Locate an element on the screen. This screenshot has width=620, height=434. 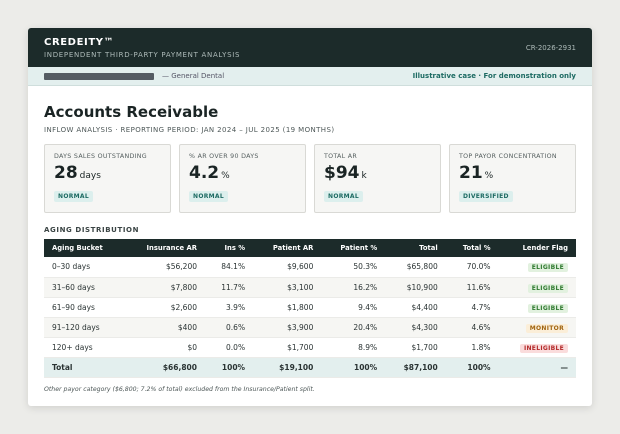
kpi-label: DAYS SALES OUTSTANDING is located at coordinates (100, 156).